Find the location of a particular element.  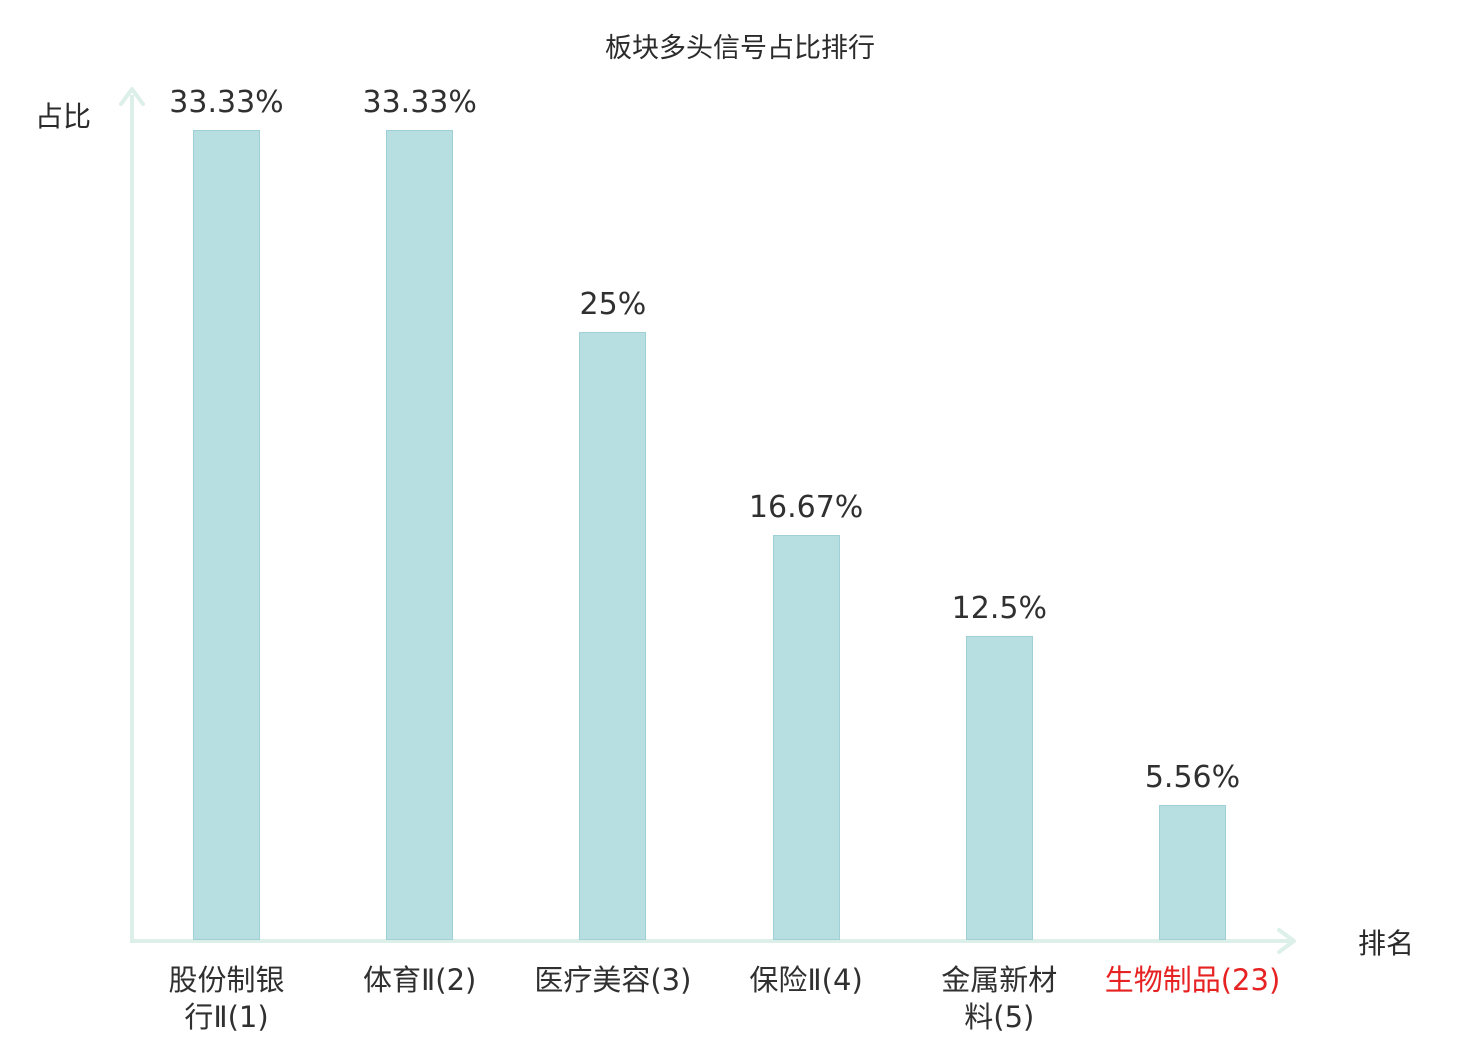

bar-value-label: 5.56% is located at coordinates (1192, 777).